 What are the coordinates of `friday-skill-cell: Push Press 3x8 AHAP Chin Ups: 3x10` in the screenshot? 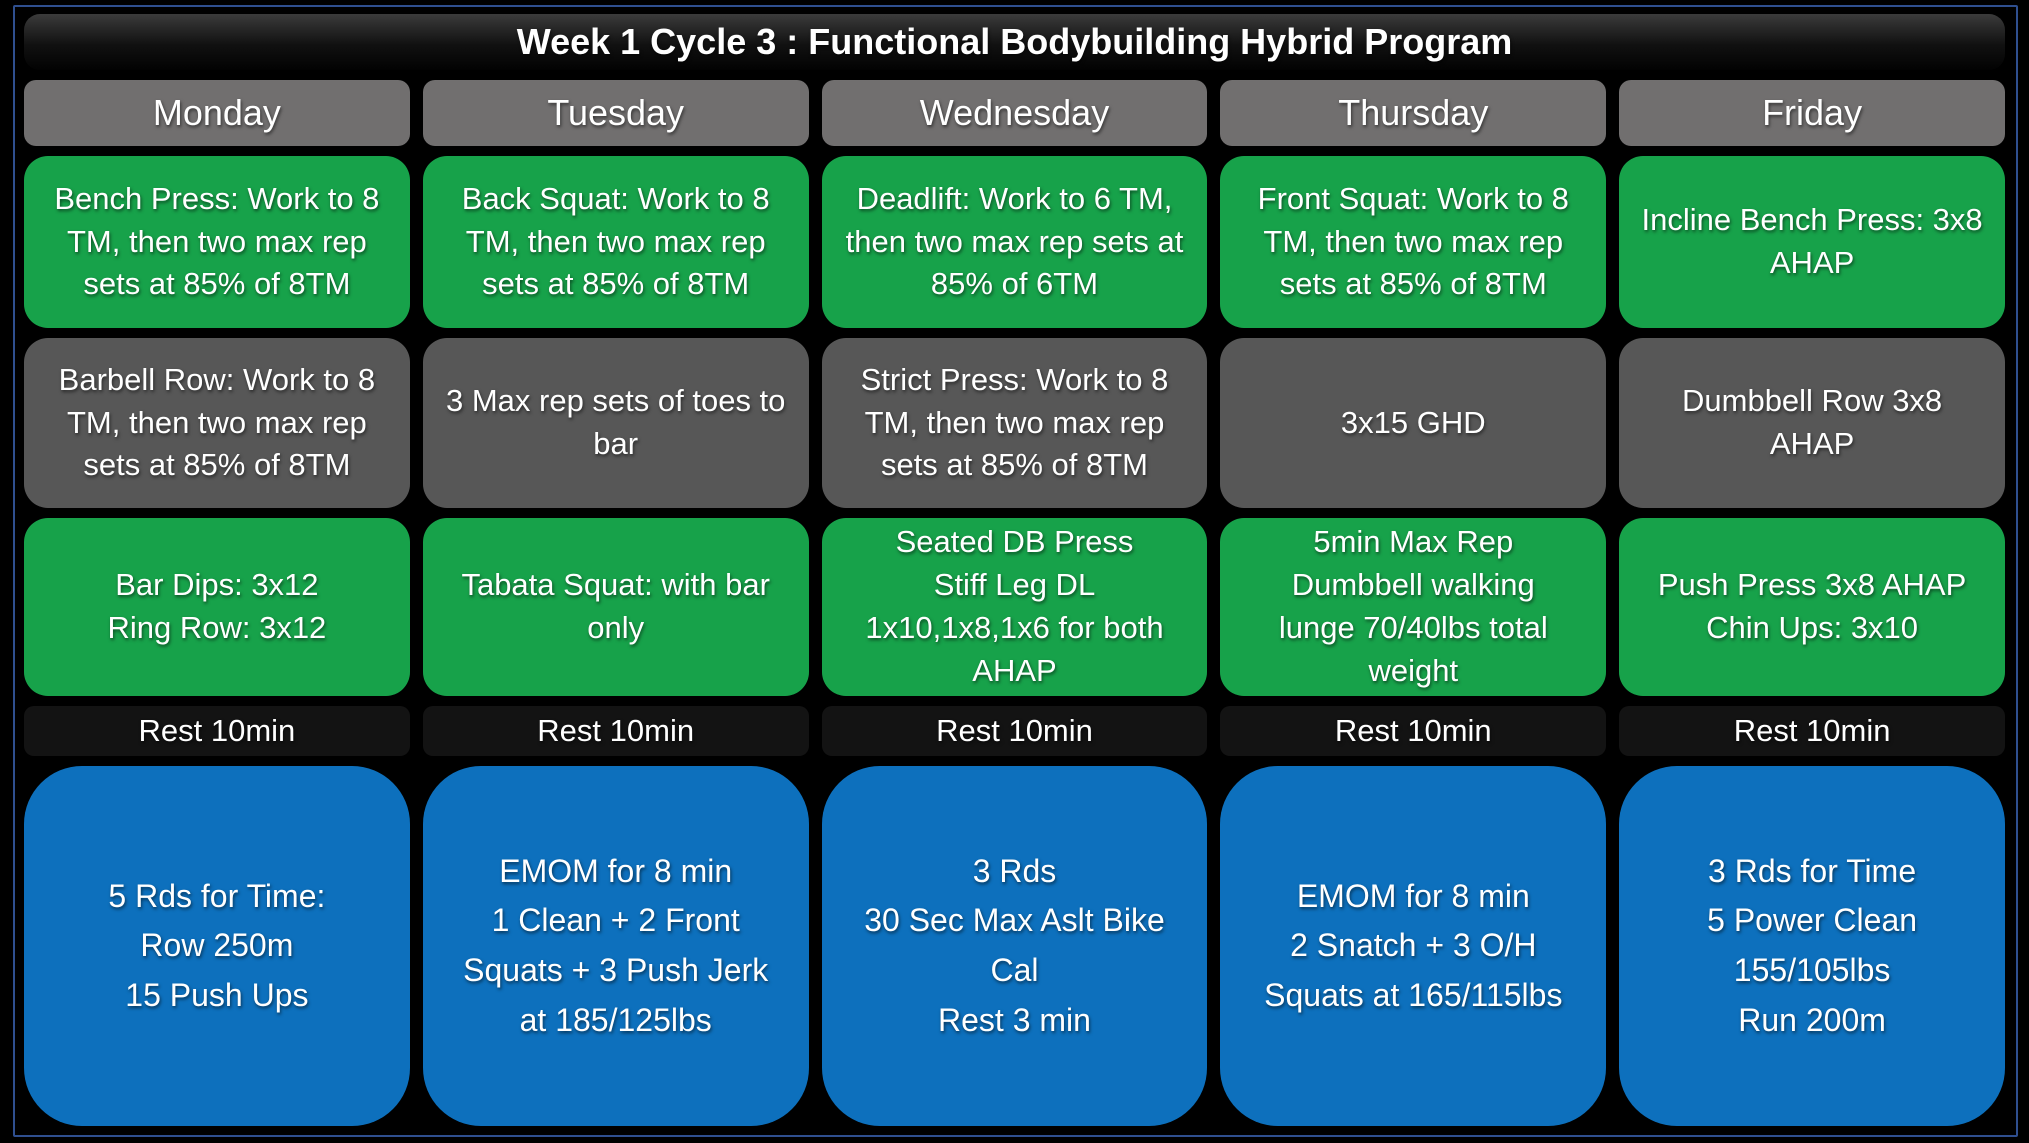 It's located at (1812, 607).